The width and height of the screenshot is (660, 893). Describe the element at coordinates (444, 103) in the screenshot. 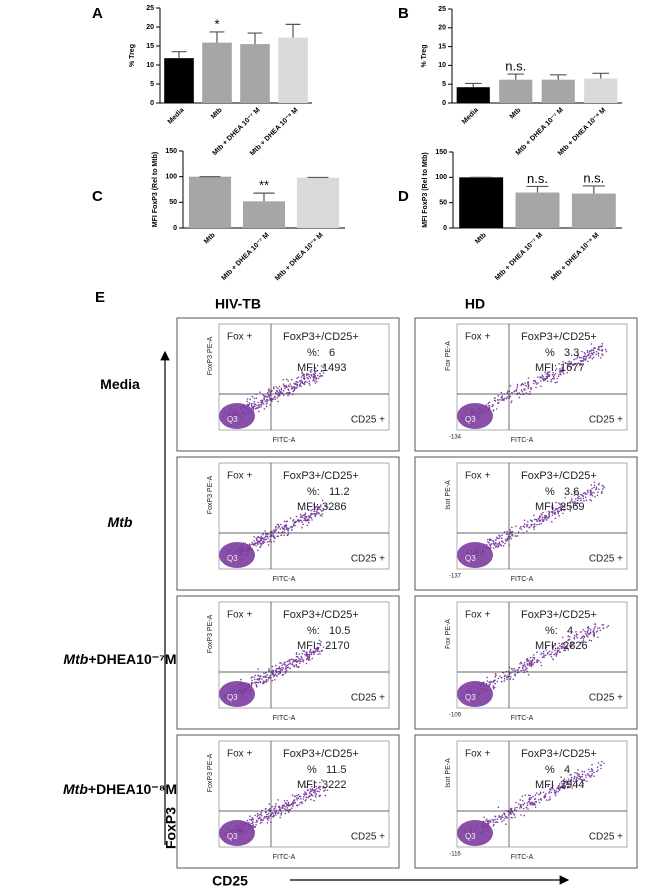

I see `y-tick-label: 0` at that location.